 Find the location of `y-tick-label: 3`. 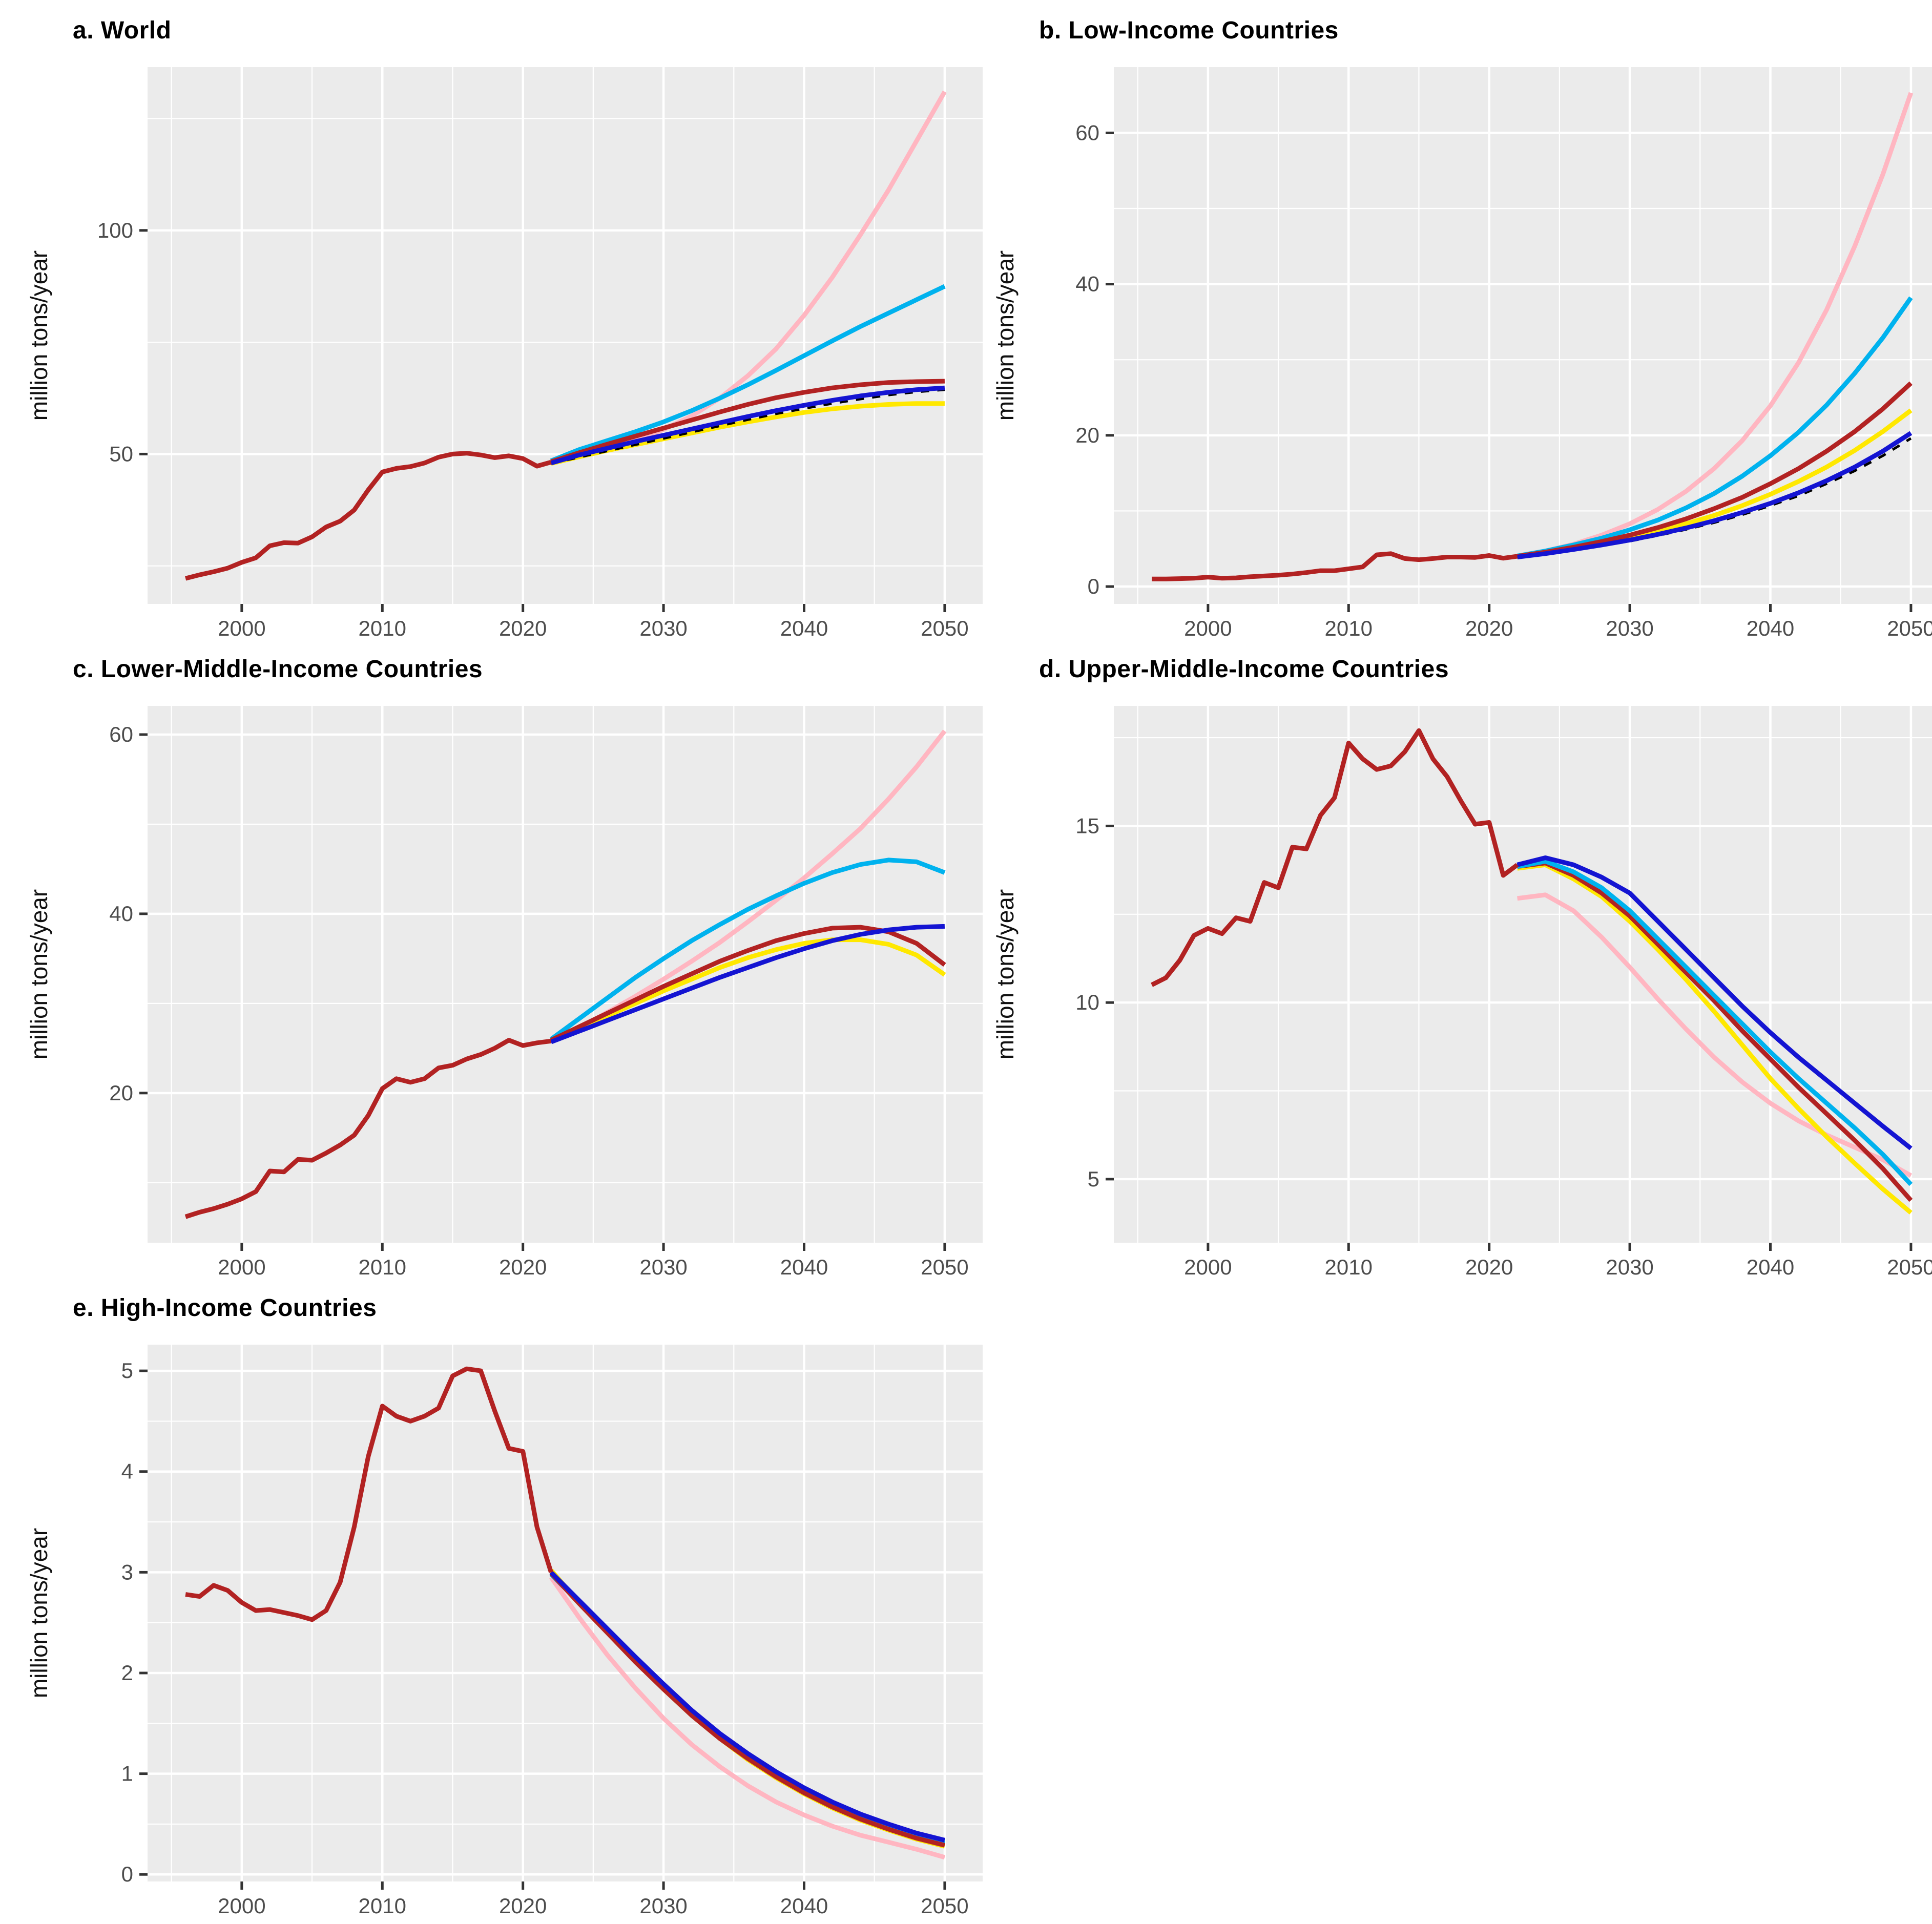

y-tick-label: 3 is located at coordinates (127, 1572).